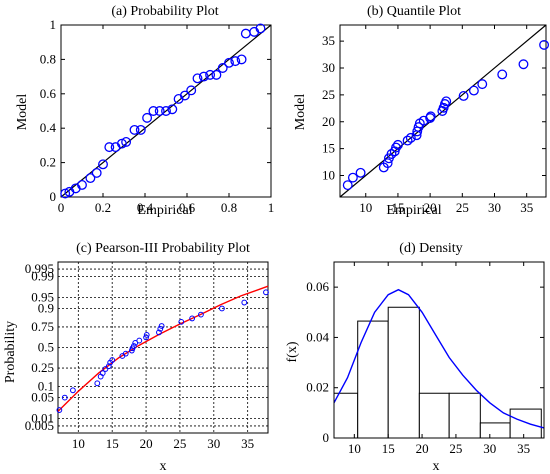 Image resolution: width=550 pixels, height=474 pixels. I want to click on panel-c-y-tick-label: 0.995, so click(39, 268).